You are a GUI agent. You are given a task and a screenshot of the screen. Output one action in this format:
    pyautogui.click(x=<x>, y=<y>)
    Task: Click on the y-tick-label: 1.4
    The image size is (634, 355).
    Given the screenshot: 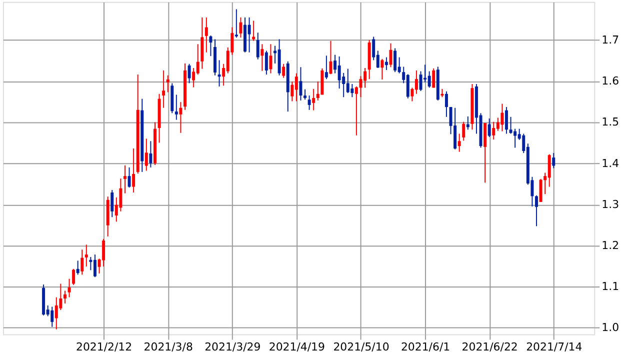 What is the action you would take?
    pyautogui.click(x=611, y=163)
    